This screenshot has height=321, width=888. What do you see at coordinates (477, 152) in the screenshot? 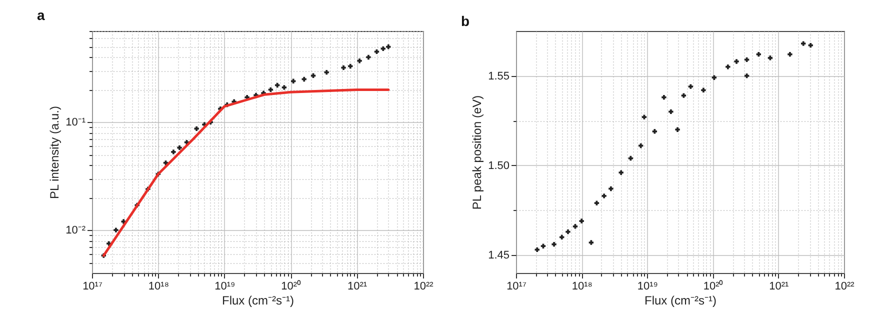
I see `y-axis-title: PL peak position (eV)` at bounding box center [477, 152].